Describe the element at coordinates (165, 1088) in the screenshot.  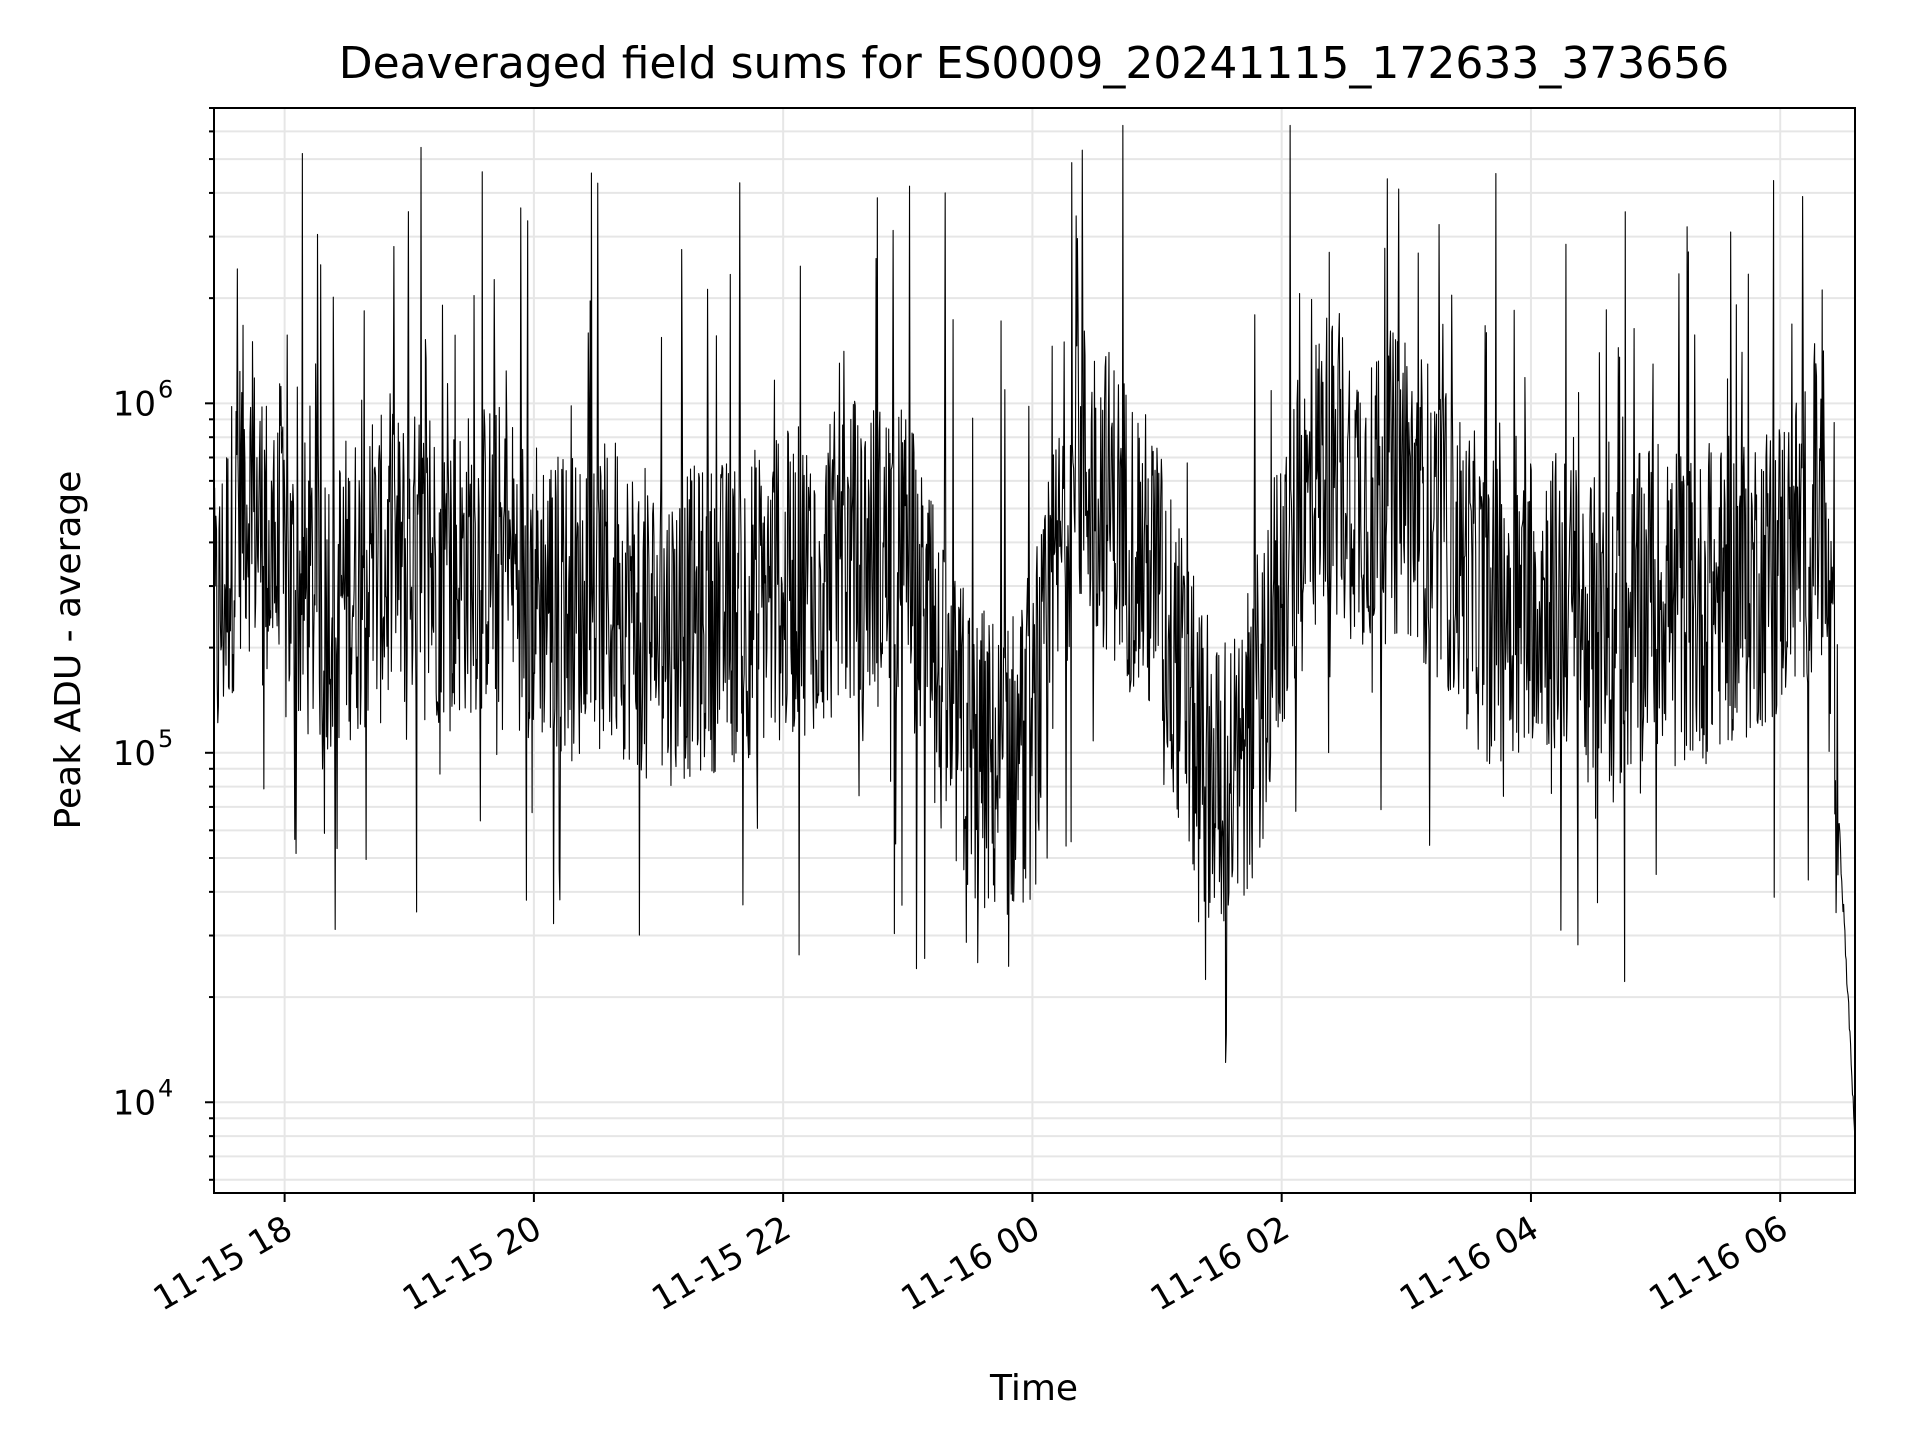
I see `y-tick-exponent: 4` at that location.